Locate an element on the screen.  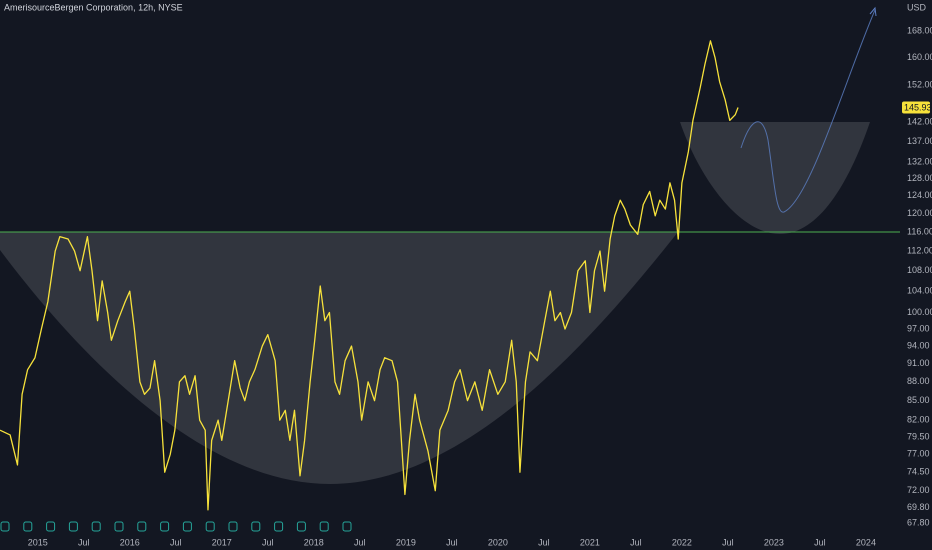
y-tick-label: 137.00 is located at coordinates (919, 141).